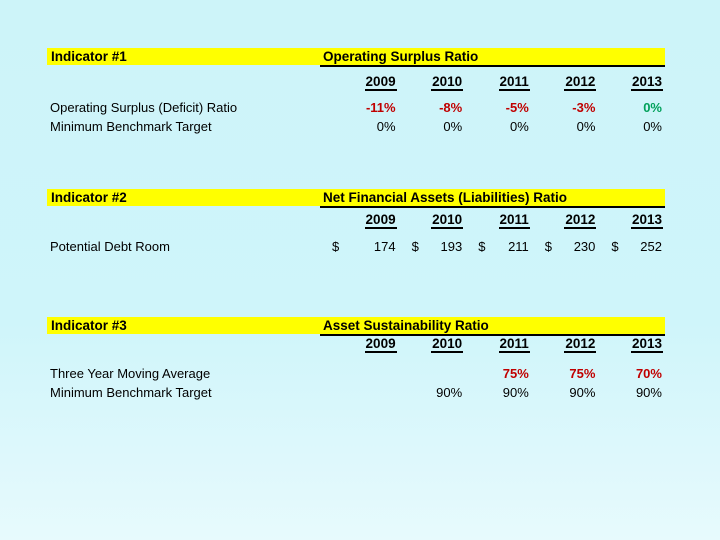  What do you see at coordinates (518, 246) in the screenshot?
I see `value: 211` at bounding box center [518, 246].